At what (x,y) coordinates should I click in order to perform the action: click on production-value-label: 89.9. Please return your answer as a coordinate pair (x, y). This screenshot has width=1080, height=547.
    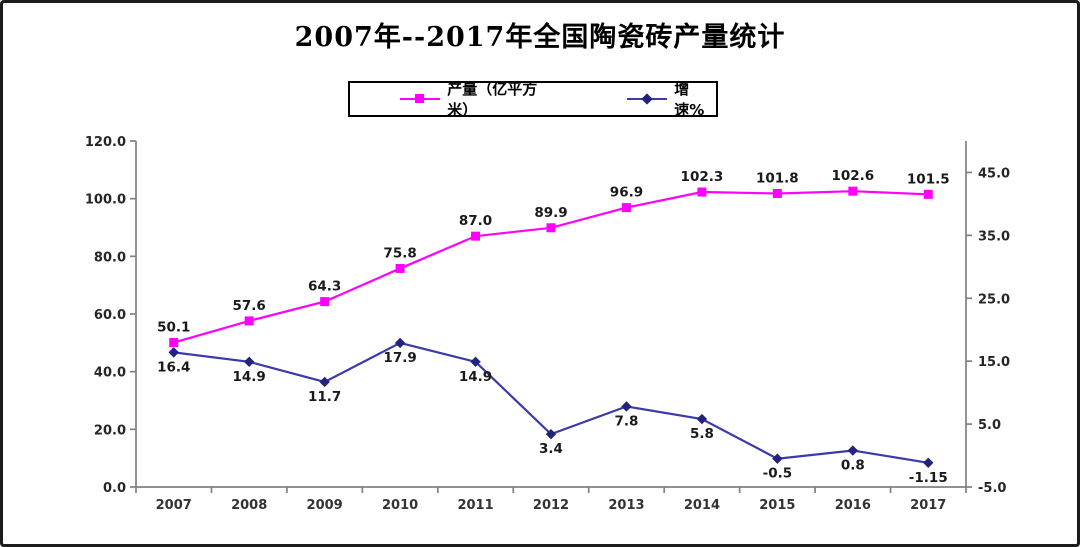
    Looking at the image, I should click on (550, 213).